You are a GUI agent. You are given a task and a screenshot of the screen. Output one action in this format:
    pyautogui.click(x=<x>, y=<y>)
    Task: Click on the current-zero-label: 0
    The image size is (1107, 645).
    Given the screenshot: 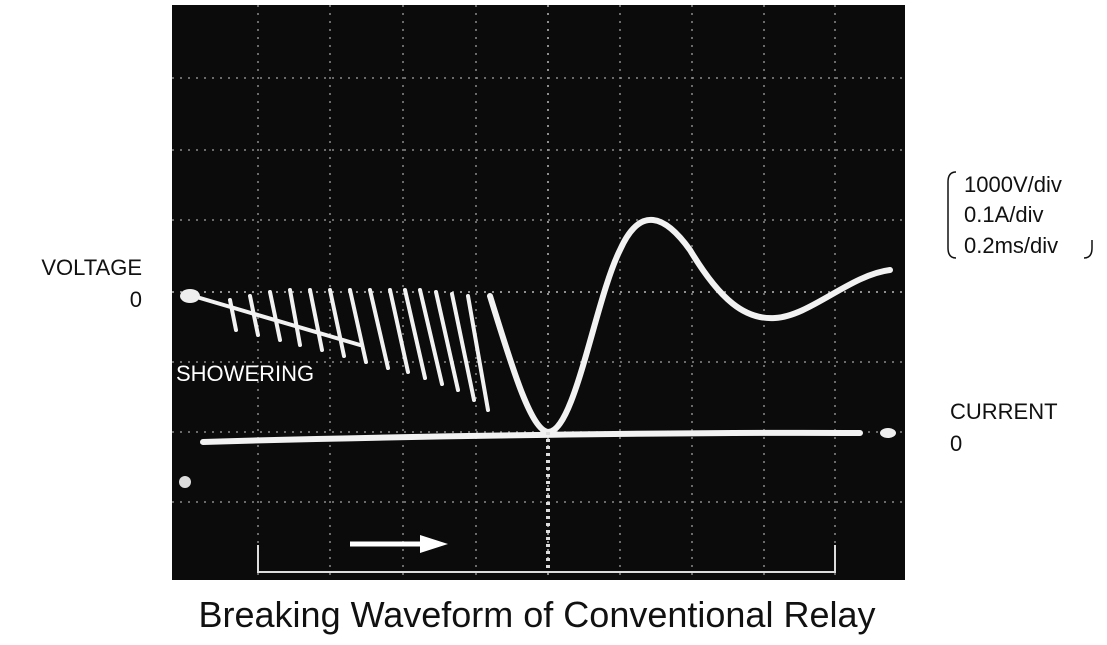 What is the action you would take?
    pyautogui.click(x=956, y=443)
    